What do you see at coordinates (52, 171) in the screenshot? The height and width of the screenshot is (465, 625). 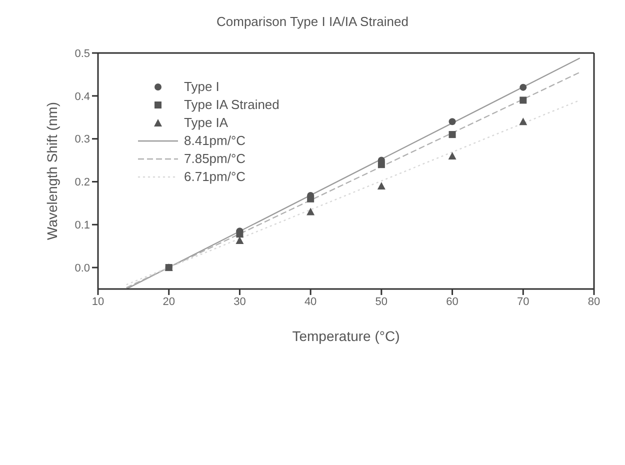 I see `y-axis-title: Wavelength Shift (nm)` at bounding box center [52, 171].